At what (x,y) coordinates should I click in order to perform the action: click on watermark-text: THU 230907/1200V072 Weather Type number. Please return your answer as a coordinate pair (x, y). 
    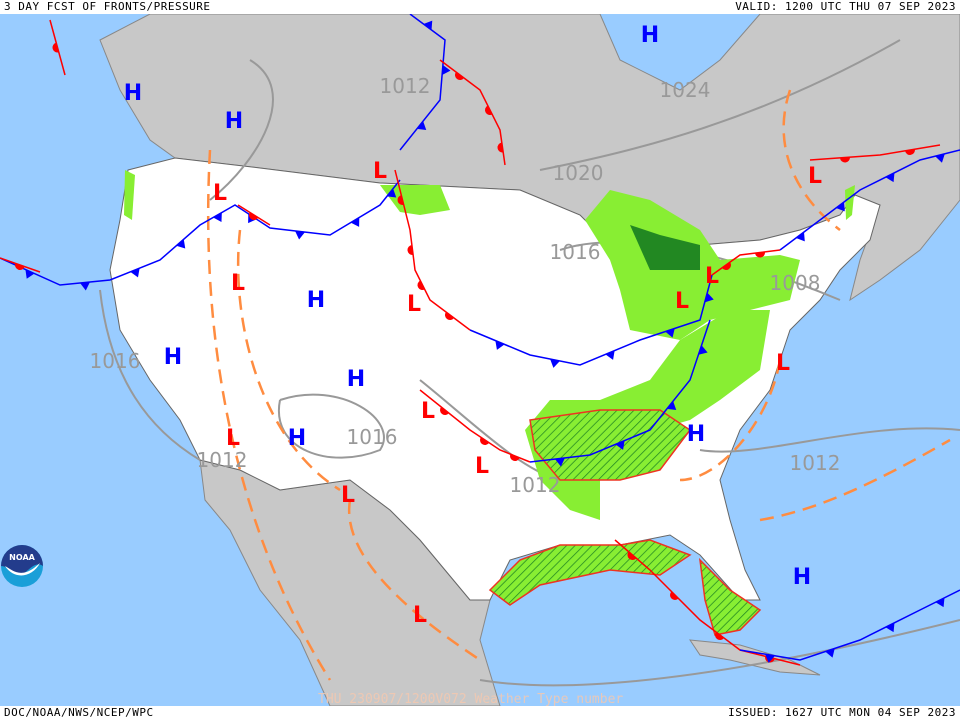
    Looking at the image, I should click on (471, 699).